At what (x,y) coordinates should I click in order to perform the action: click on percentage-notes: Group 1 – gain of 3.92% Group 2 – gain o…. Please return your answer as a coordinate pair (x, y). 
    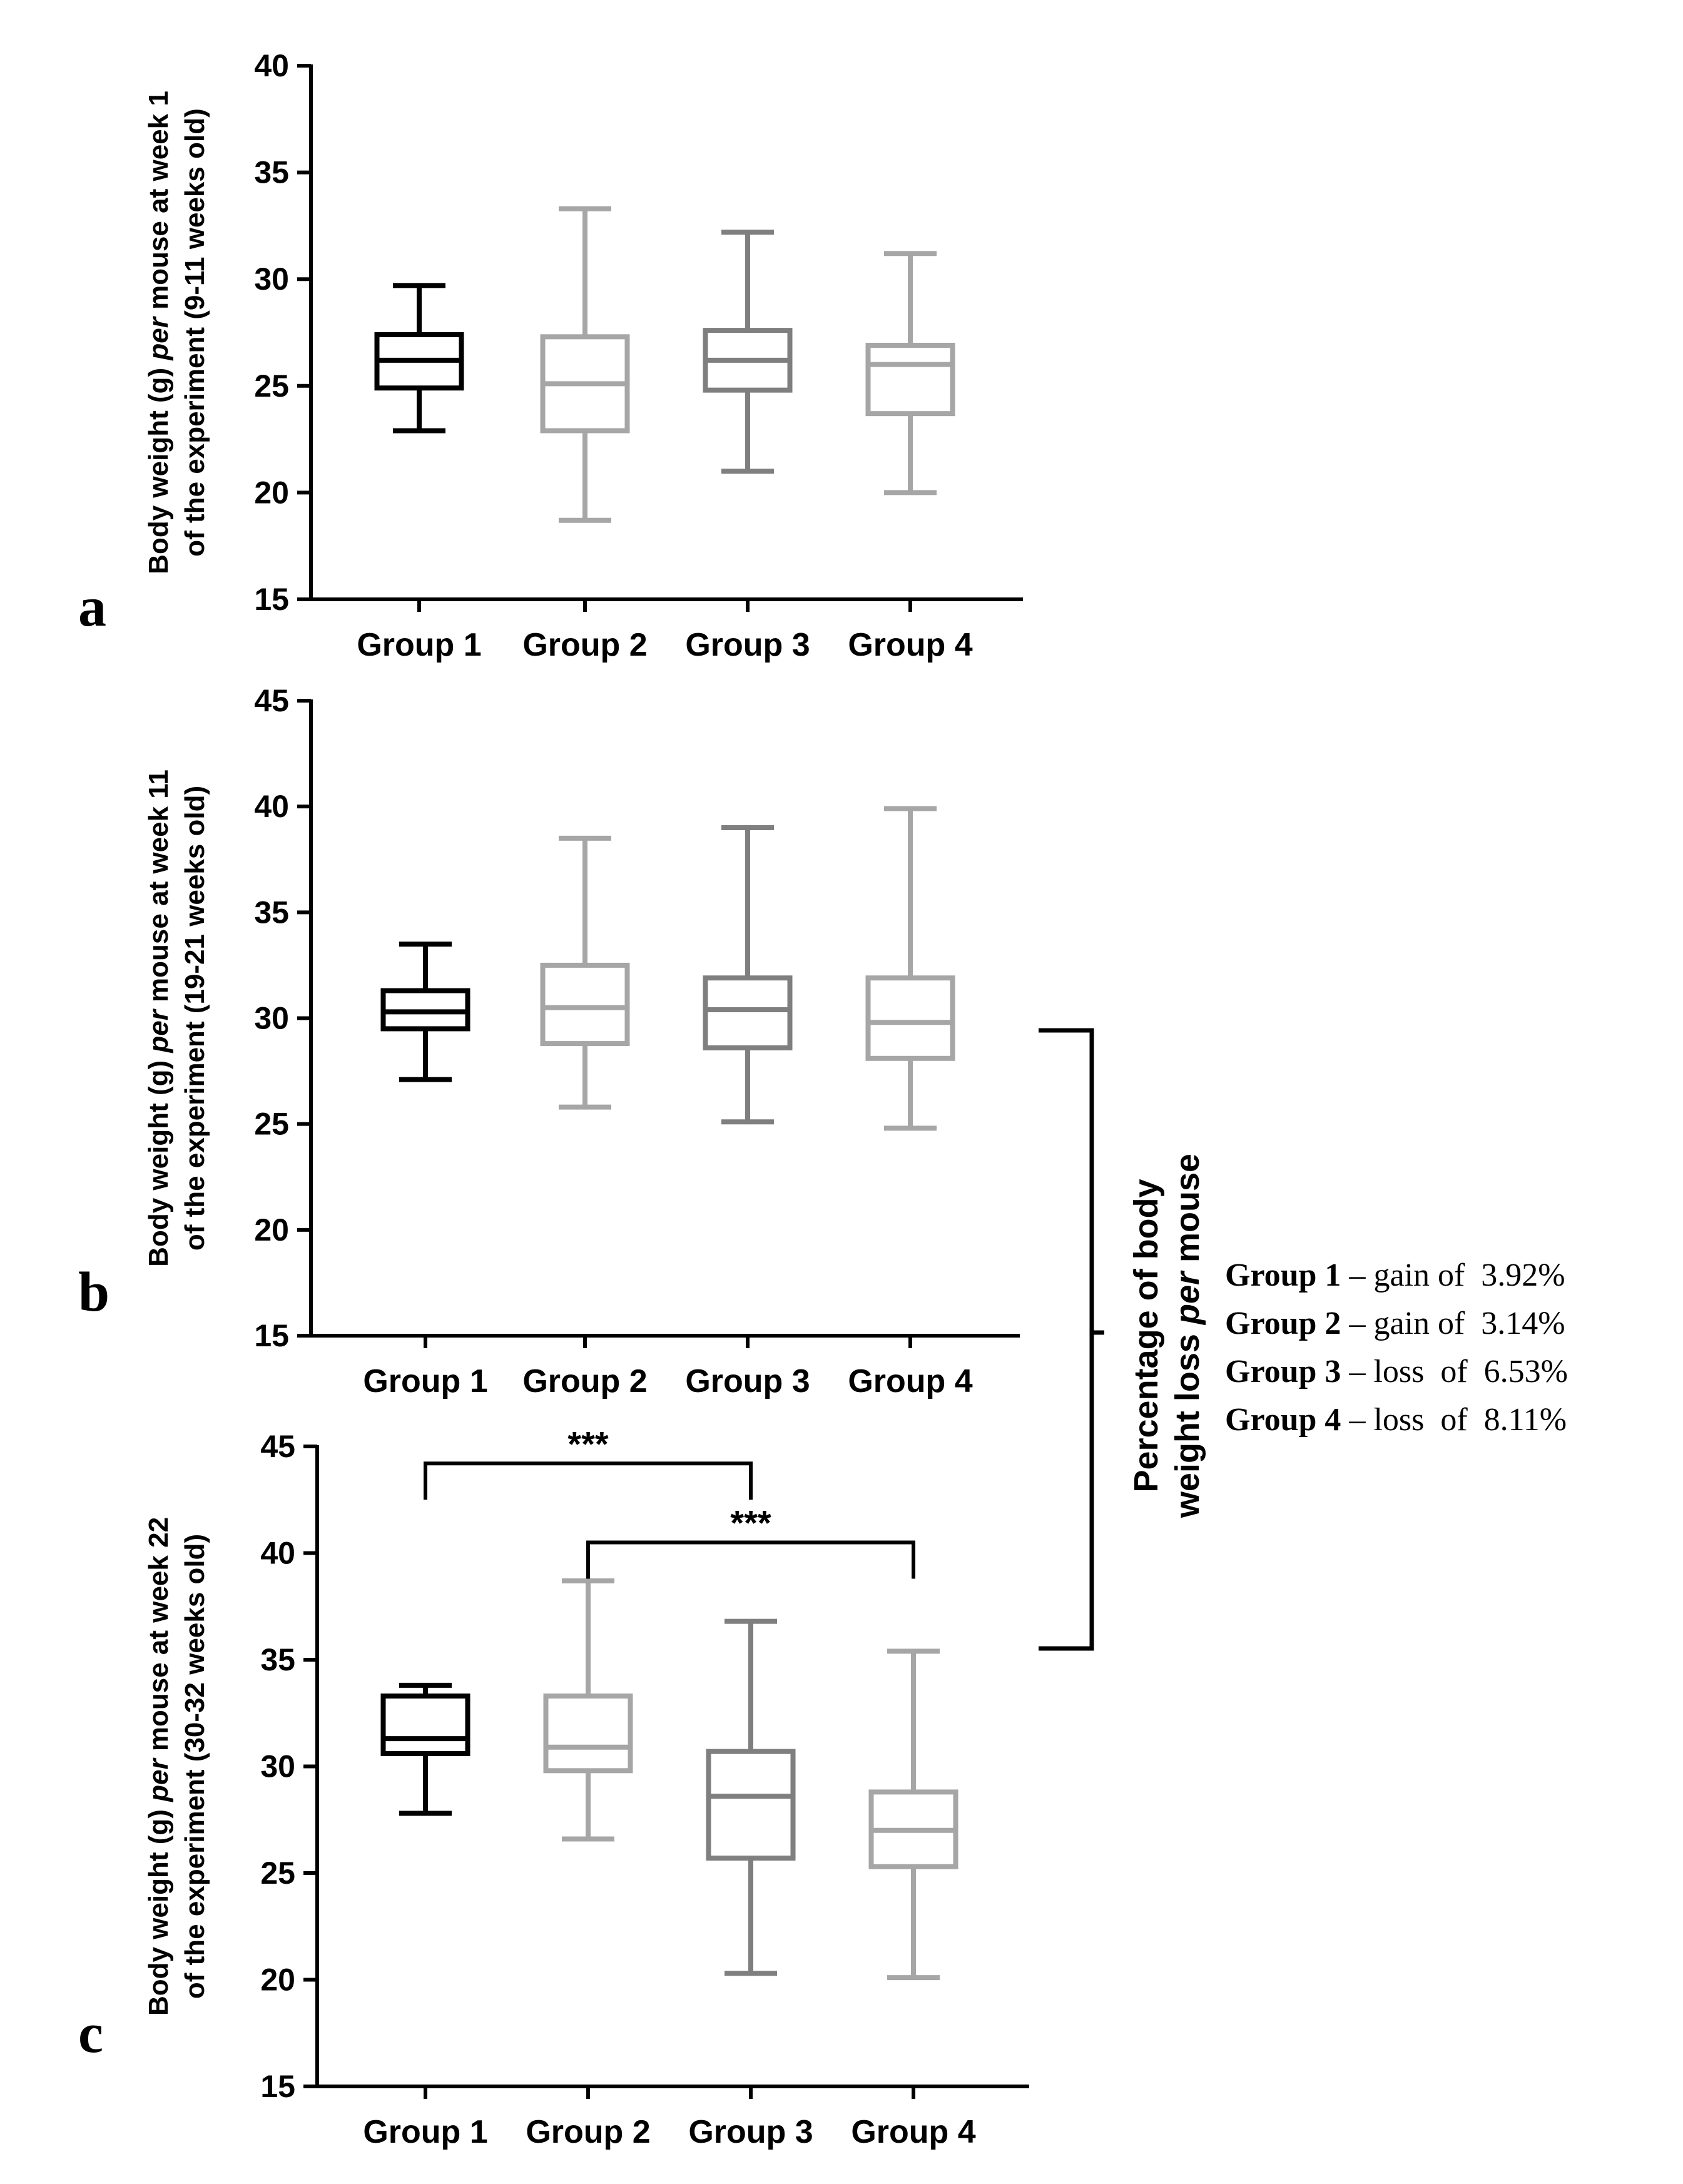
    Looking at the image, I should click on (1396, 1348).